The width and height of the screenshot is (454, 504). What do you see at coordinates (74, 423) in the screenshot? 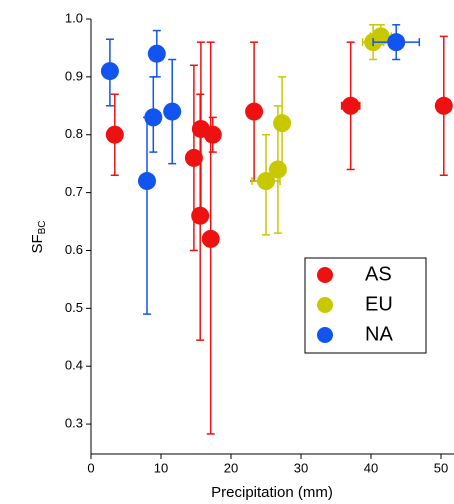
I see `y-tick-label: 0.3` at bounding box center [74, 423].